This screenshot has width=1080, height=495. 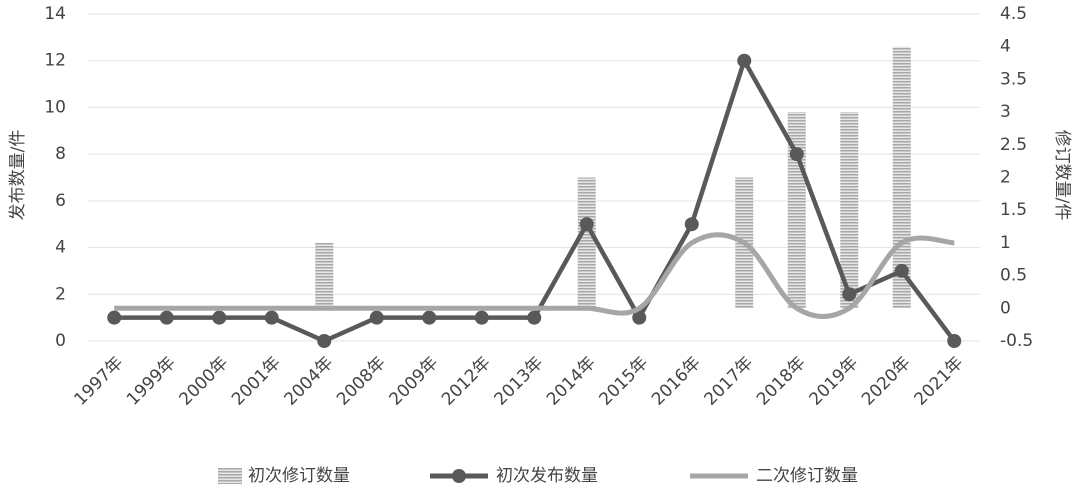 I want to click on y-tick-label: 4, so click(x=60, y=248).